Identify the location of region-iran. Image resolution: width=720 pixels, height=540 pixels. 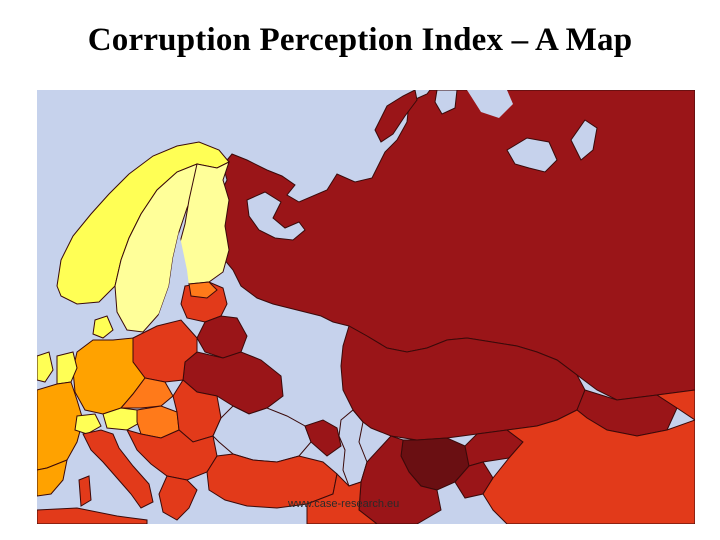
(342, 498).